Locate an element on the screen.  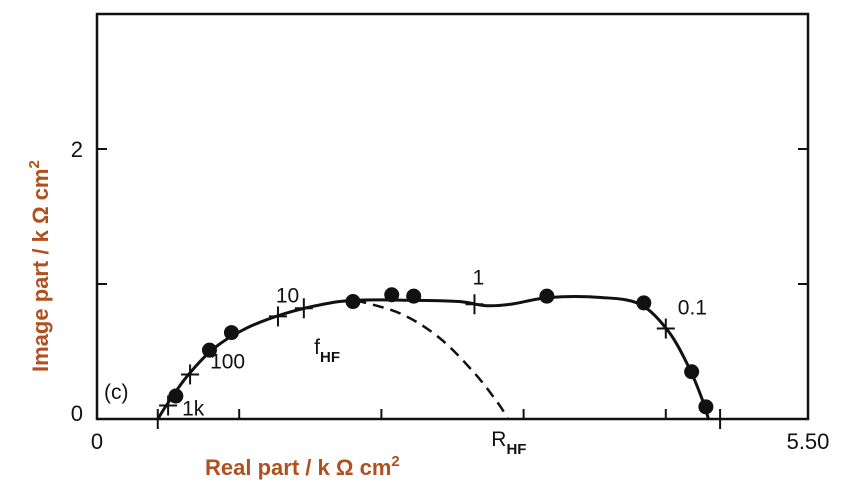
y-axis-title-main: Image part / k Ω cm is located at coordinates (40, 271).